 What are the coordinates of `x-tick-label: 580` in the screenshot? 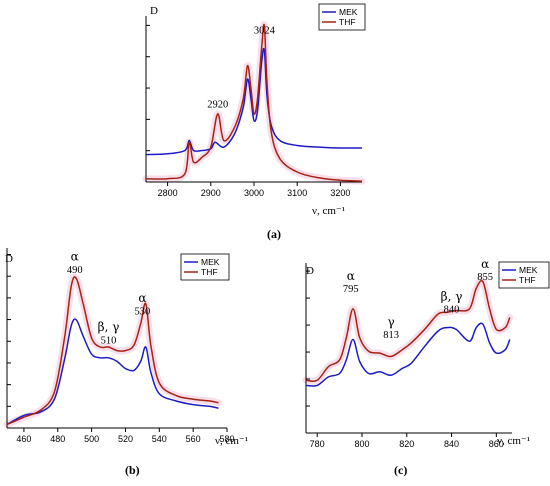 It's located at (226, 439).